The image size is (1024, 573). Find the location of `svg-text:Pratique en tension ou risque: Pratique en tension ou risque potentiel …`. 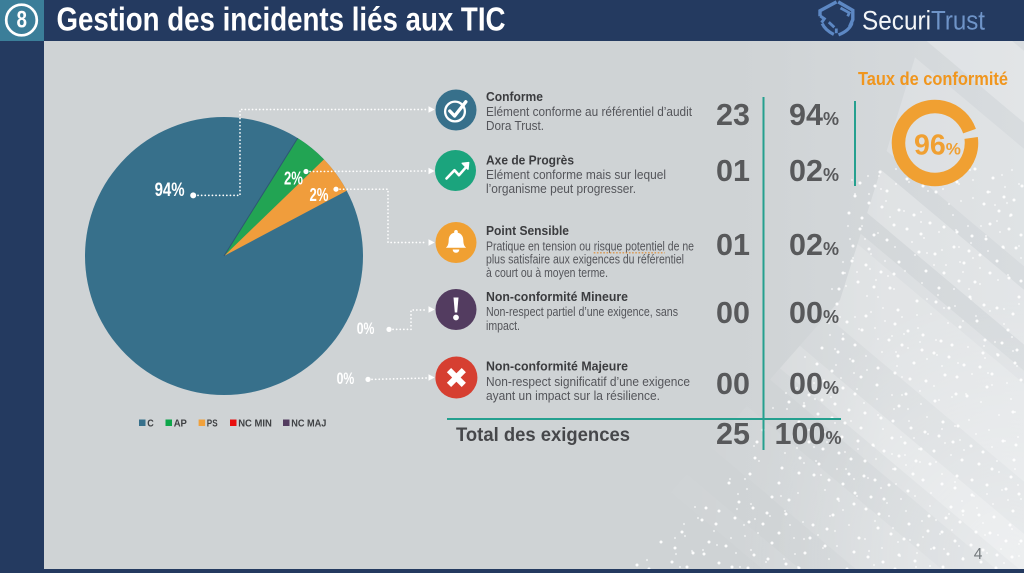

svg-text:Pratique en tension ou risque: Pratique en tension ou risque potentiel … is located at coordinates (590, 246).